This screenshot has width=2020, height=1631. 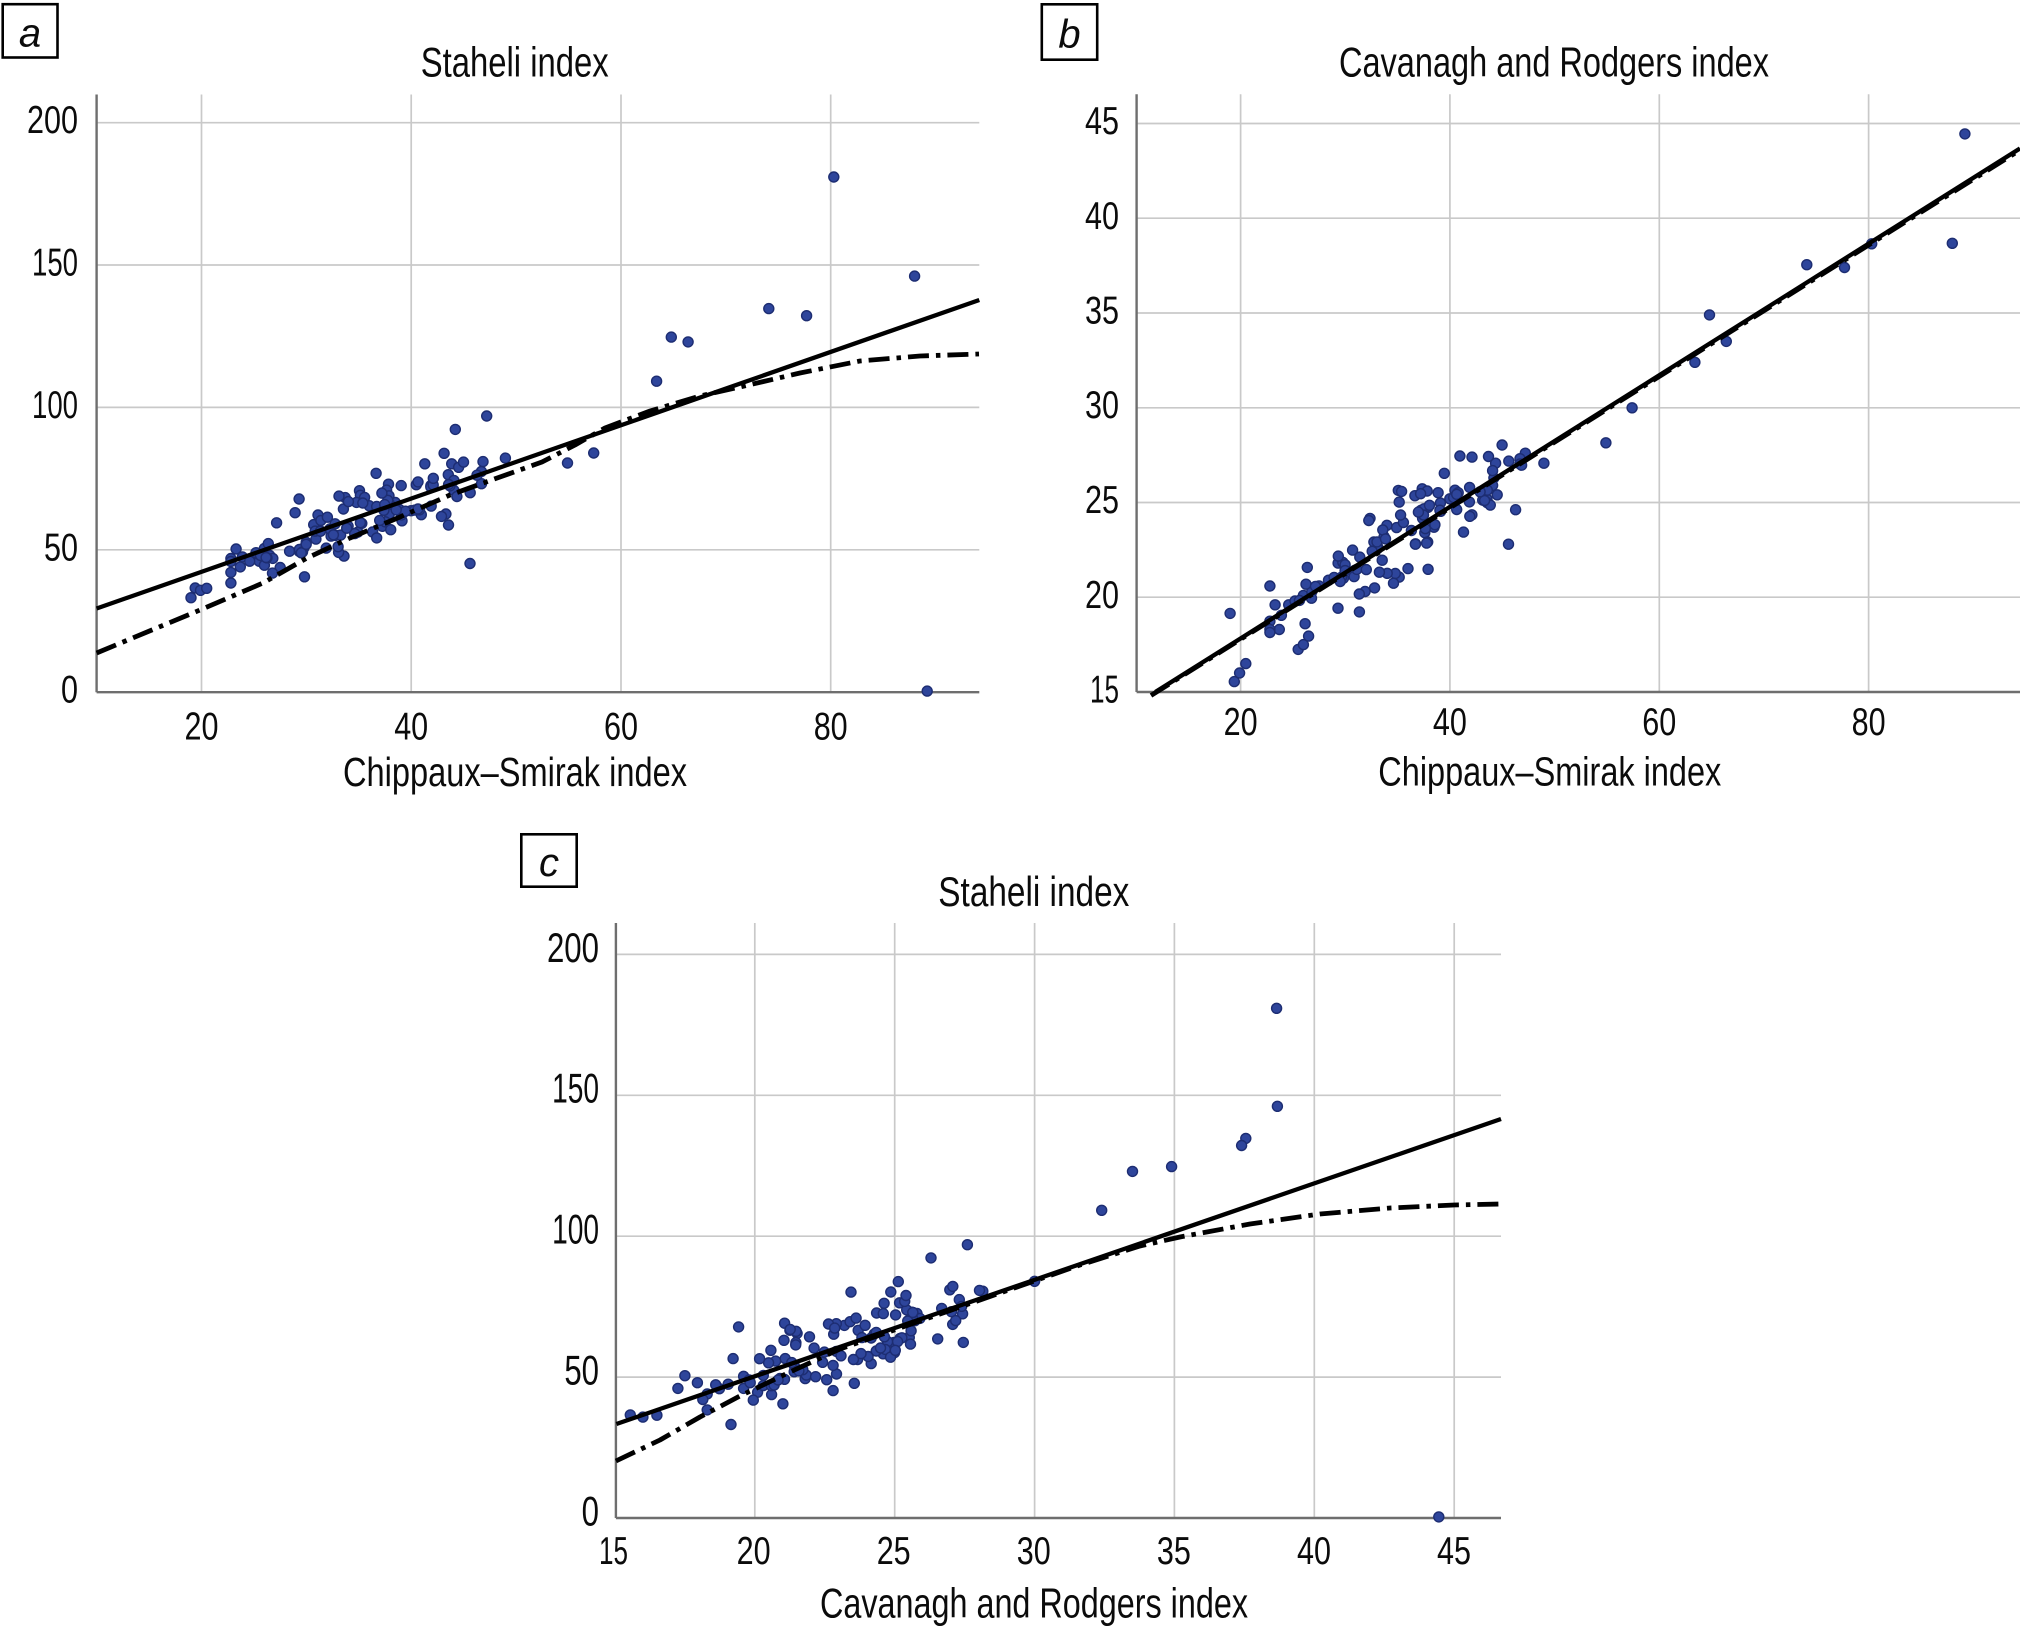 What do you see at coordinates (549, 863) in the screenshot?
I see `svg-text: c` at bounding box center [549, 863].